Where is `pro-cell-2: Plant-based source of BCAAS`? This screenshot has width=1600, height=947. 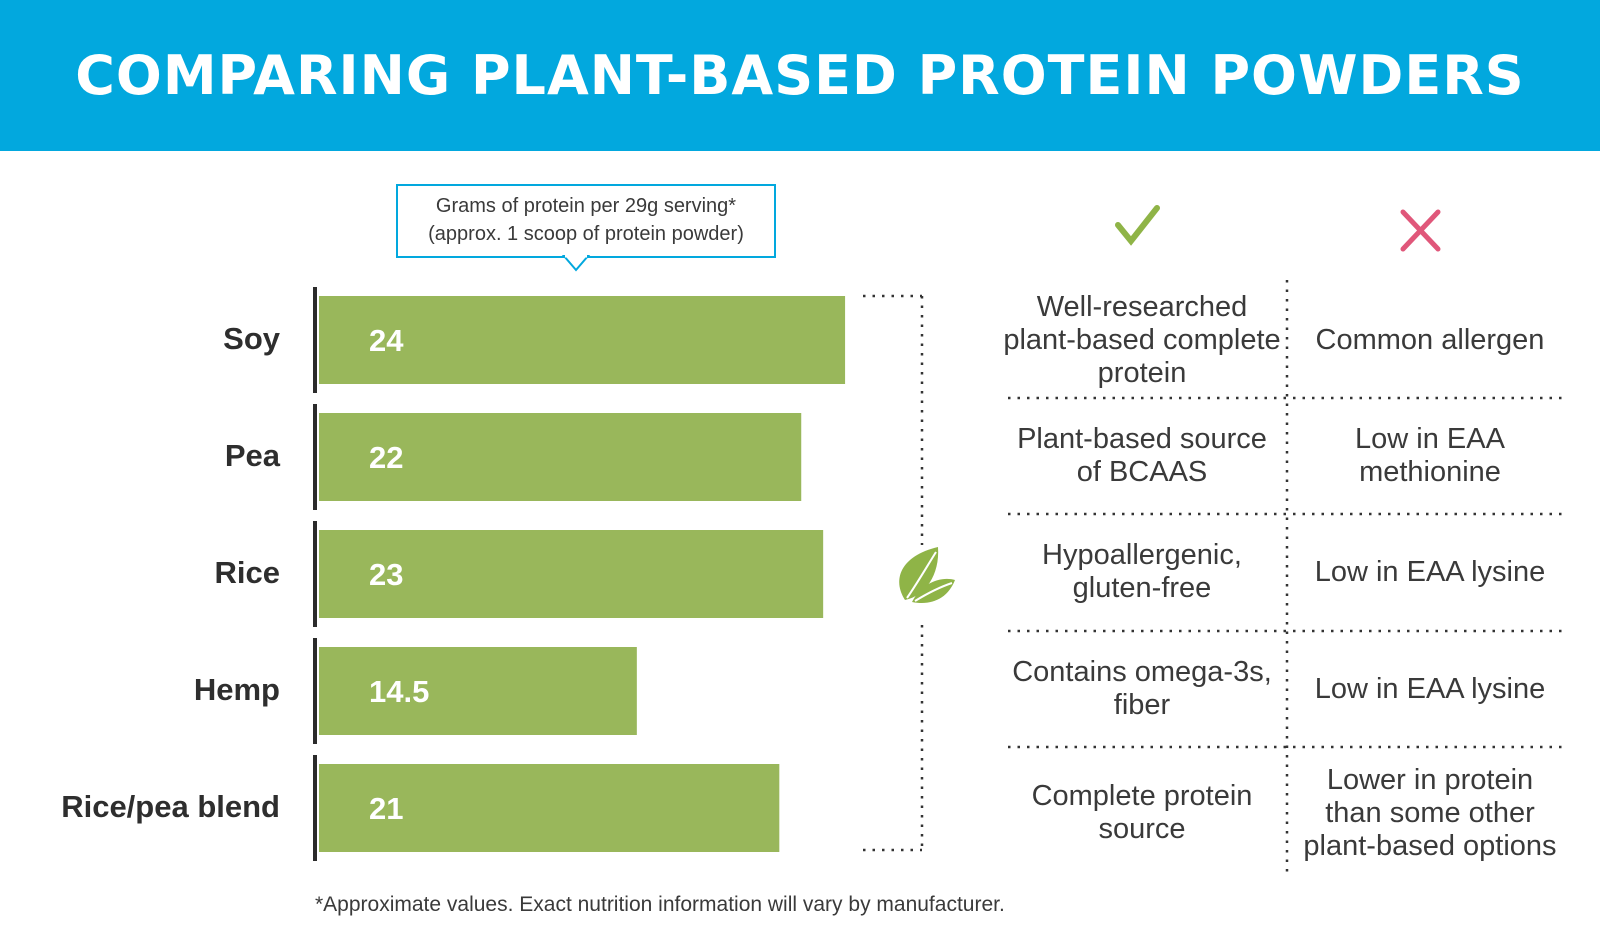 pro-cell-2: Plant-based source of BCAAS is located at coordinates (1142, 455).